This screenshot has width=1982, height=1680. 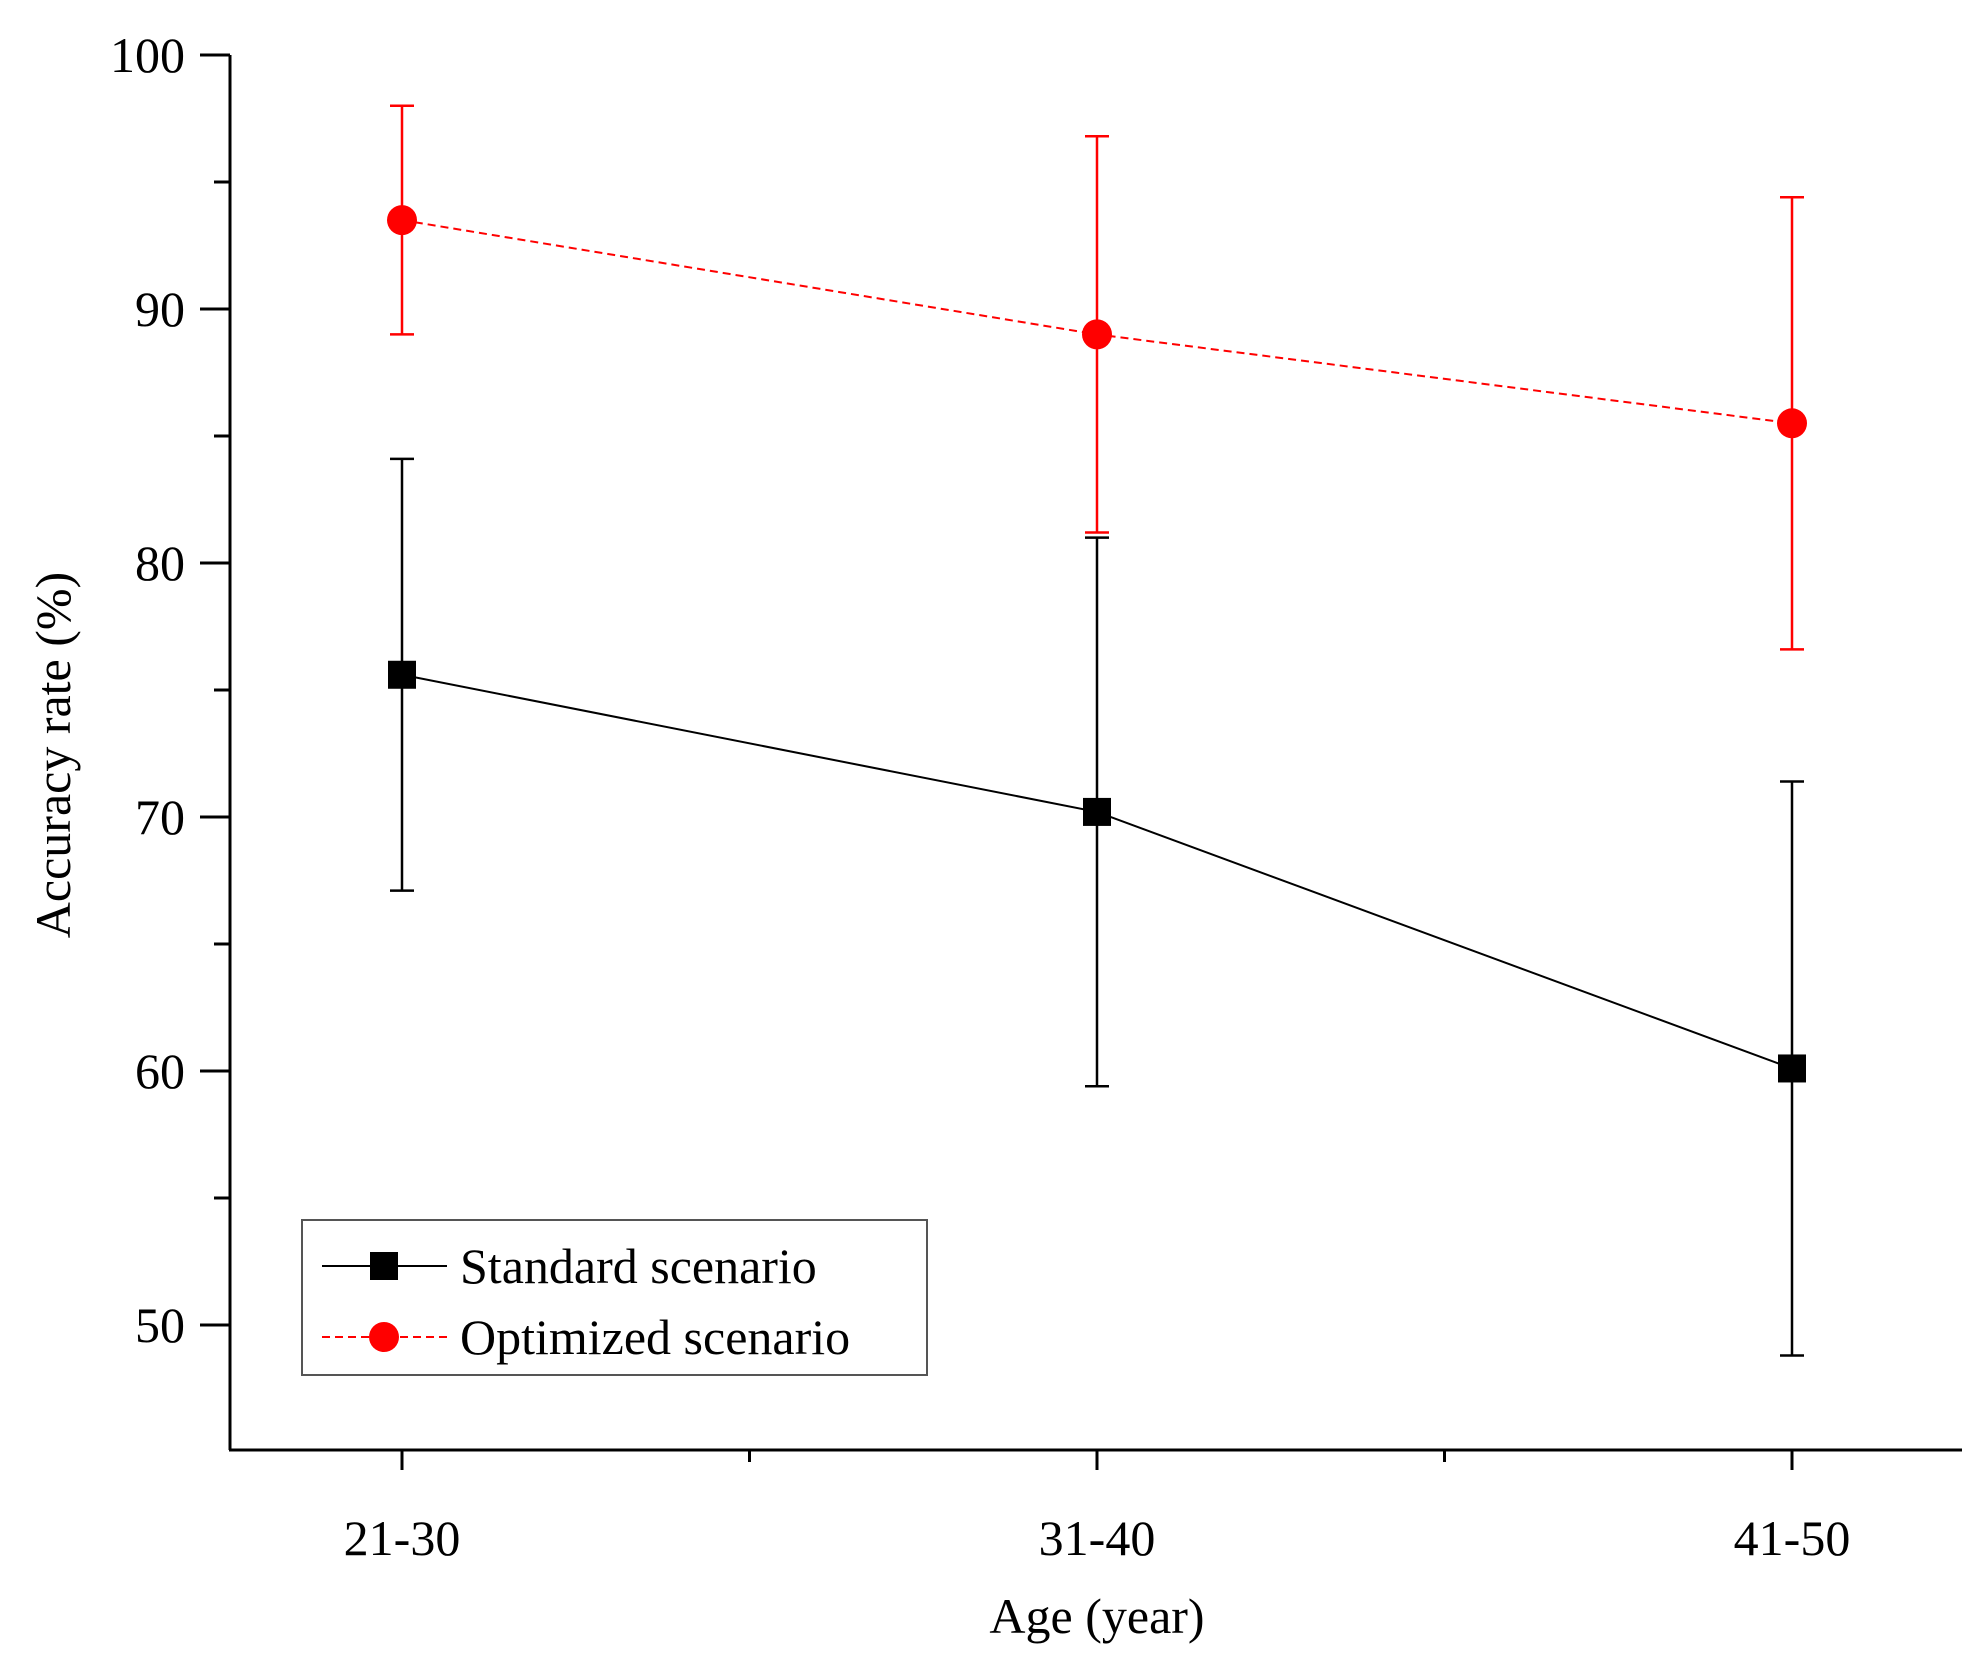 What do you see at coordinates (1096, 1616) in the screenshot?
I see `x-axis-title: Age (year)` at bounding box center [1096, 1616].